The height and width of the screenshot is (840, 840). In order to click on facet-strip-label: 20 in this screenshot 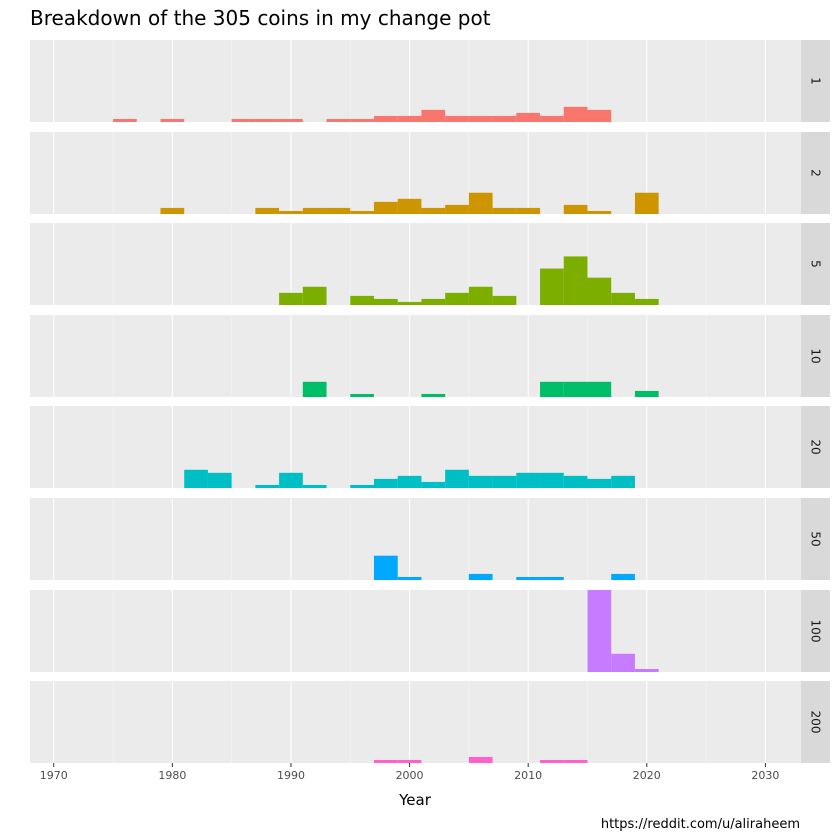, I will do `click(816, 446)`.